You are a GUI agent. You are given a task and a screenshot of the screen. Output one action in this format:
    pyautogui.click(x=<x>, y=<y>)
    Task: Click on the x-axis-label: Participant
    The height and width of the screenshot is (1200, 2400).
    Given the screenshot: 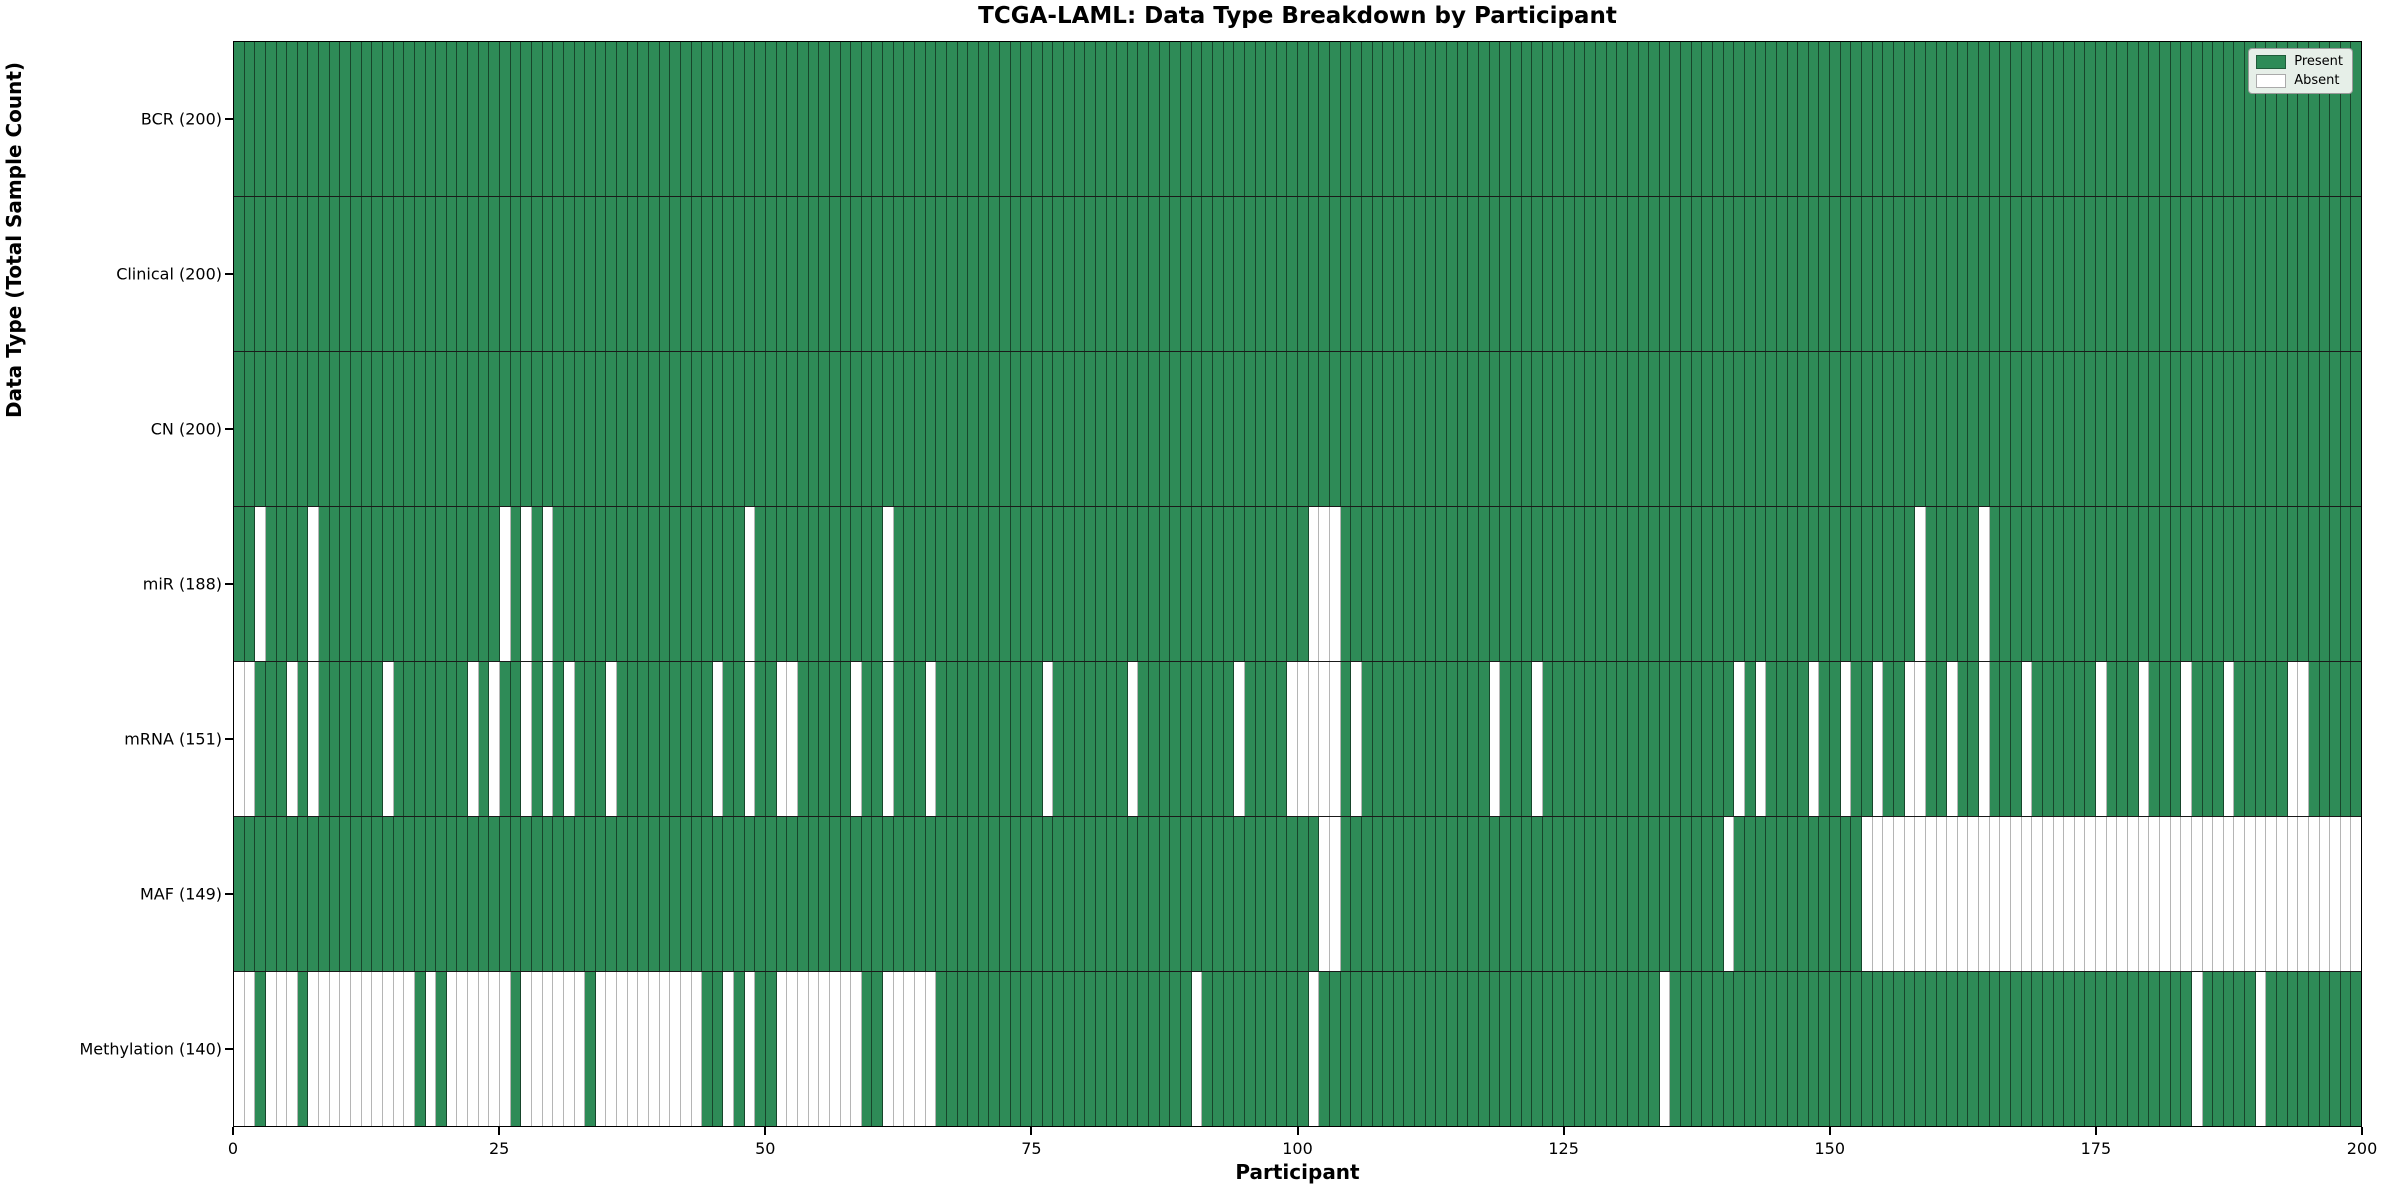 What is the action you would take?
    pyautogui.click(x=1297, y=1172)
    